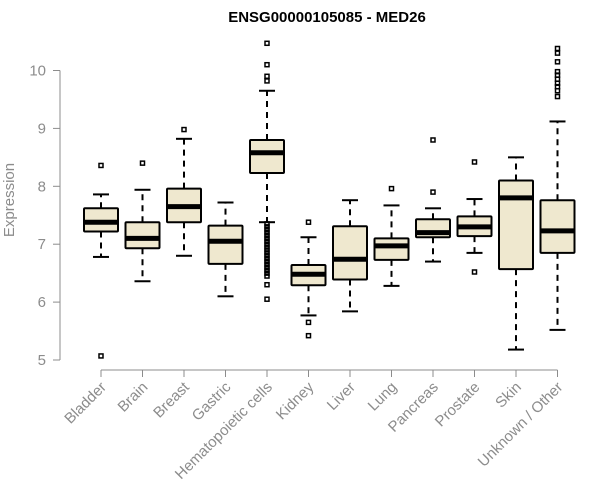 This screenshot has width=600, height=500. What do you see at coordinates (295, 400) in the screenshot?
I see `x-tick-label: Kidney` at bounding box center [295, 400].